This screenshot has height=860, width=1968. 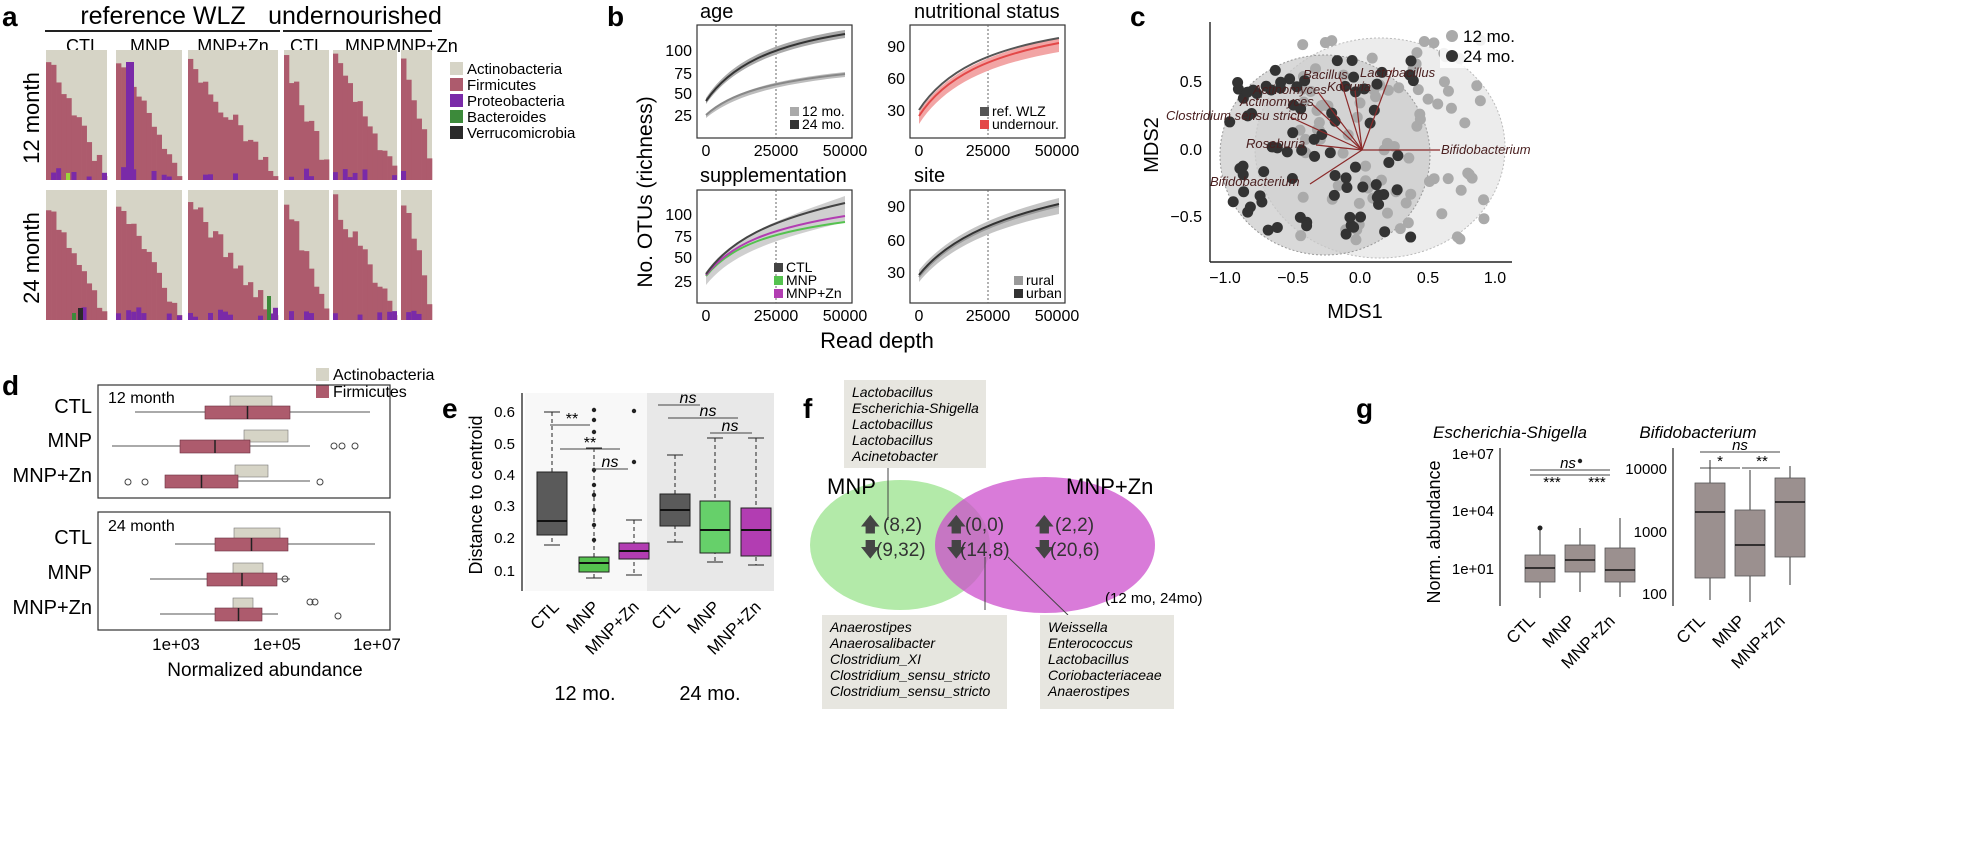 I want to click on f-top-3: Lactobacillus, so click(x=892, y=440).